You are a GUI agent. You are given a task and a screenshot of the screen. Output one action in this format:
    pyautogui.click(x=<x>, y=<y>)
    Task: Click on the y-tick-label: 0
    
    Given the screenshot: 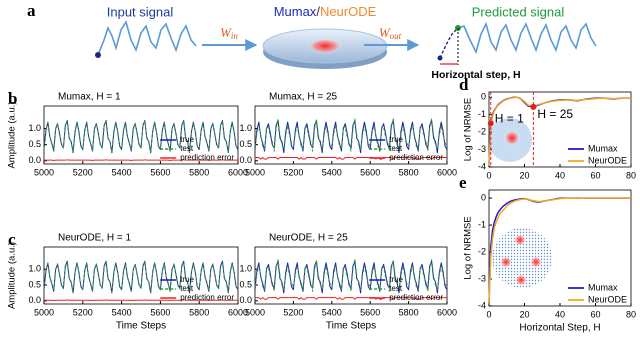 What is the action you would take?
    pyautogui.click(x=483, y=97)
    